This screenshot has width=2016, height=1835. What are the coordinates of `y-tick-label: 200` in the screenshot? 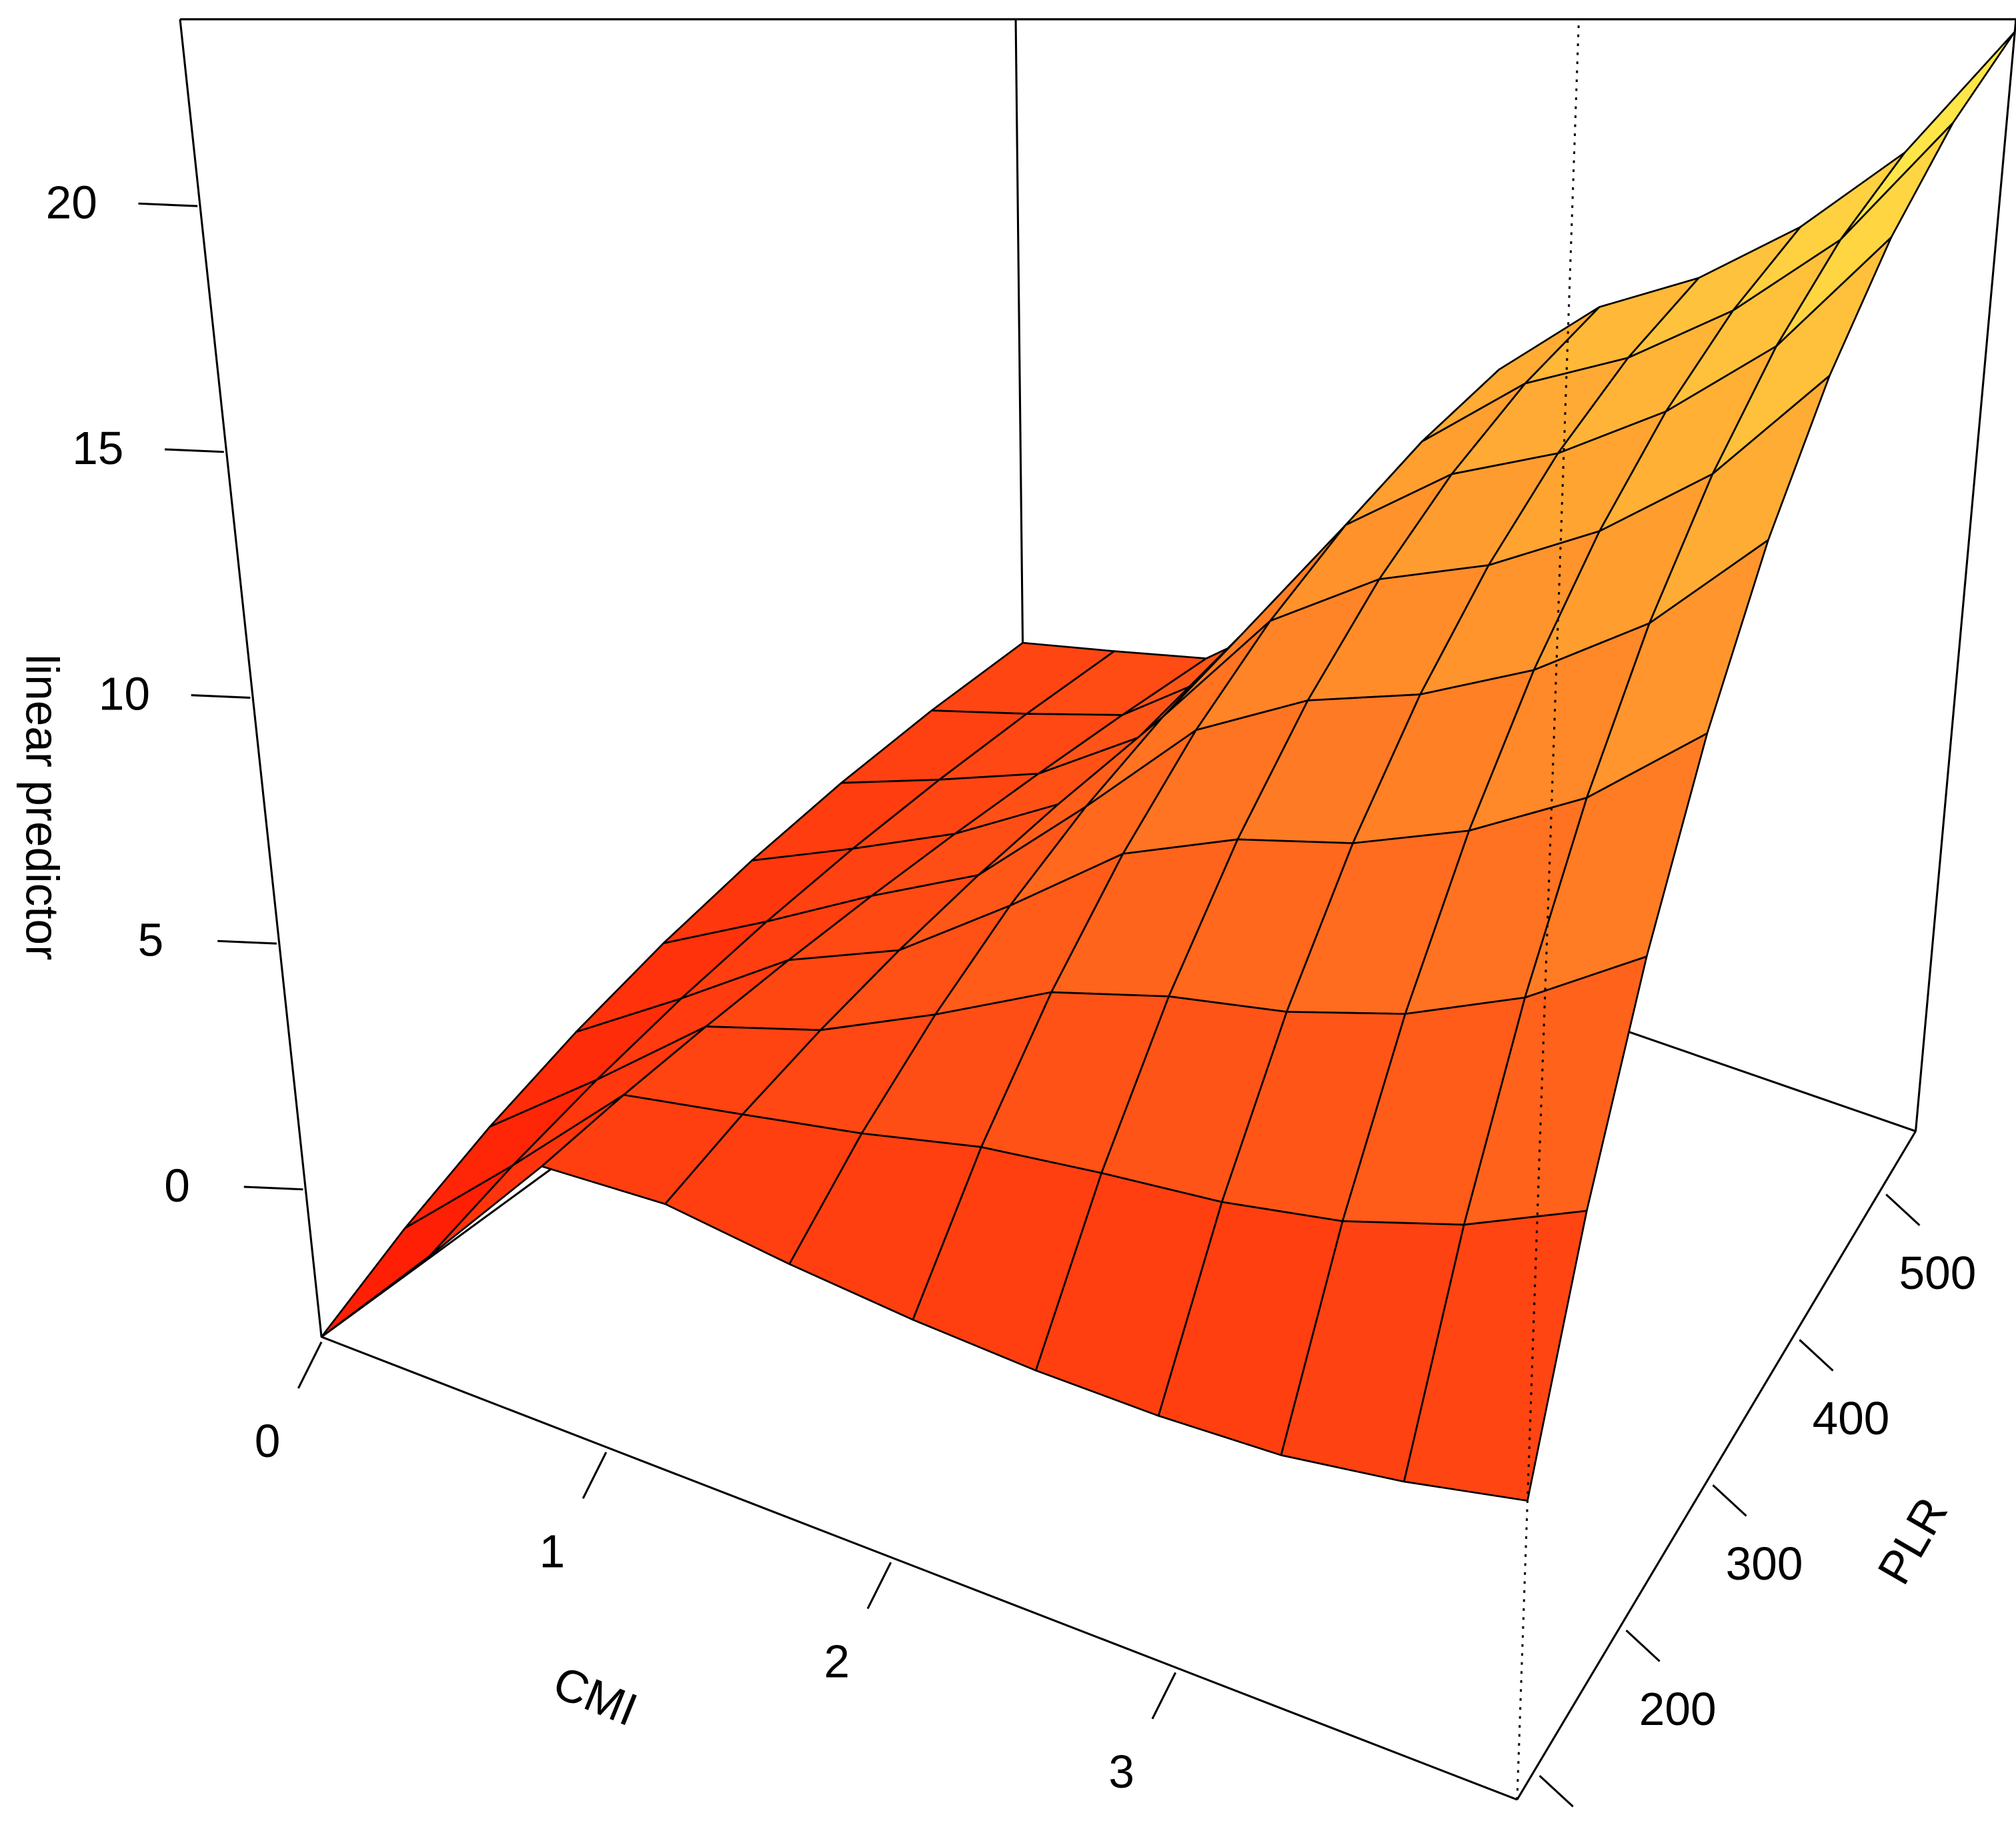 It's located at (1678, 1709).